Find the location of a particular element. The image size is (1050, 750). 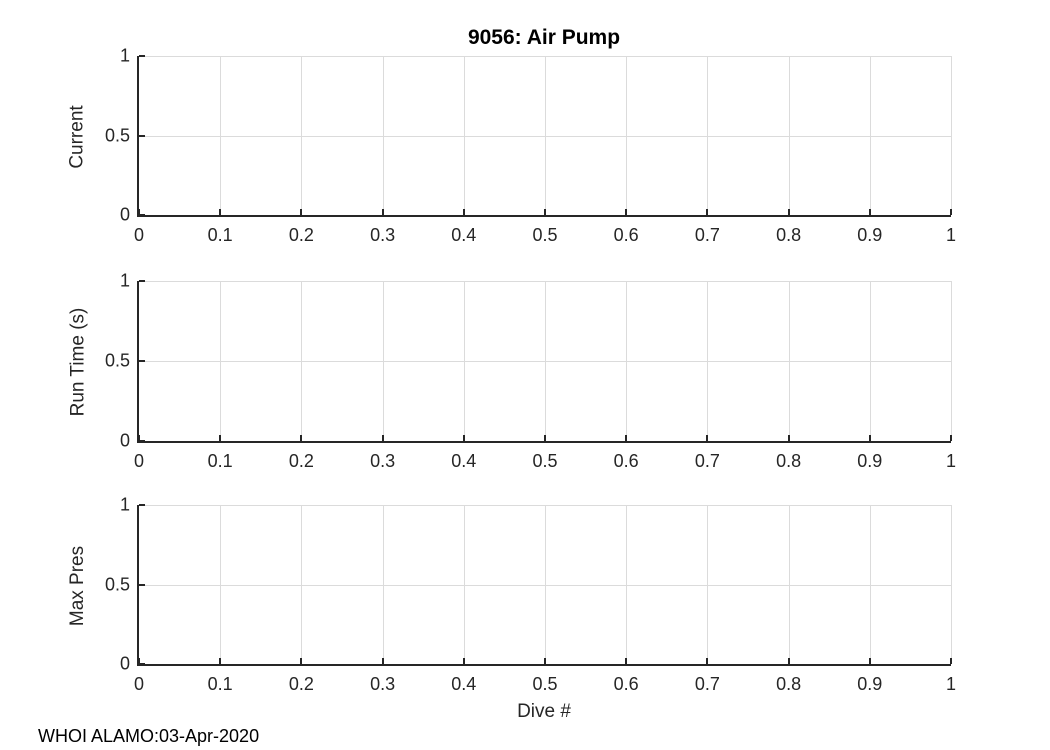

y-axis-label-box: Run Time (s) is located at coordinates (78, 362).